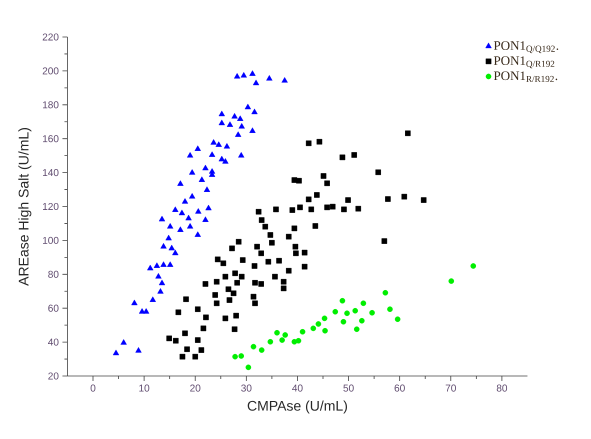 Image resolution: width=591 pixels, height=439 pixels. What do you see at coordinates (50, 138) in the screenshot?
I see `y-tick-label: 160` at bounding box center [50, 138].